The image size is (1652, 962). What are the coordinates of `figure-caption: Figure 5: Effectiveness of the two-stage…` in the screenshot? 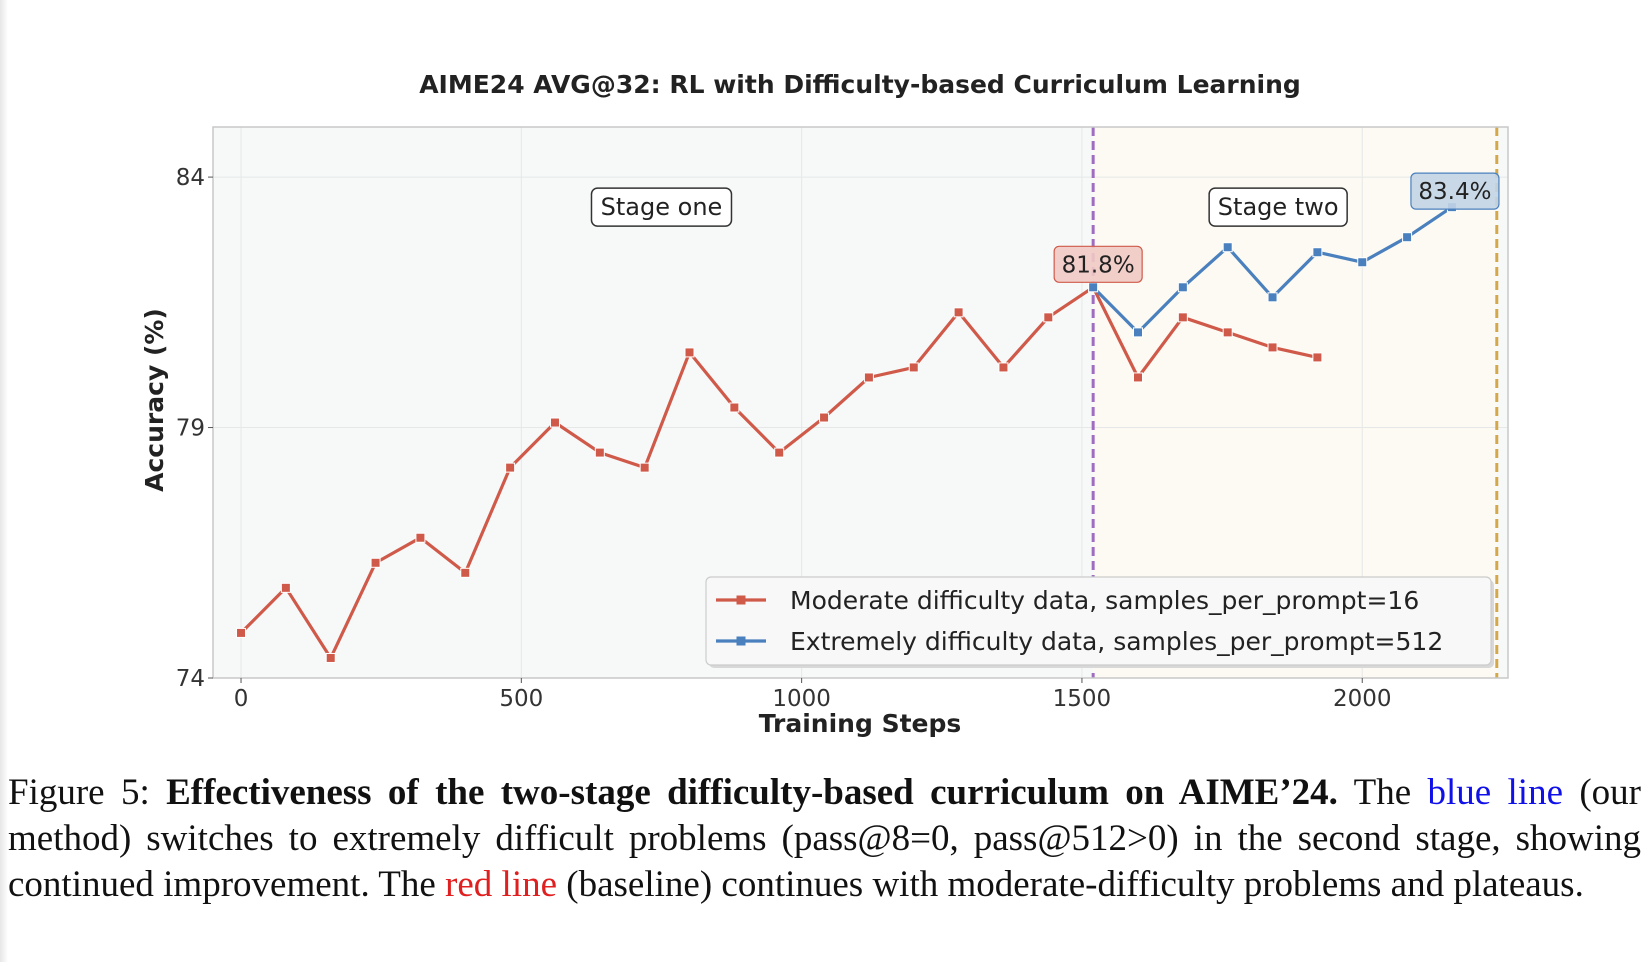 It's located at (824, 839).